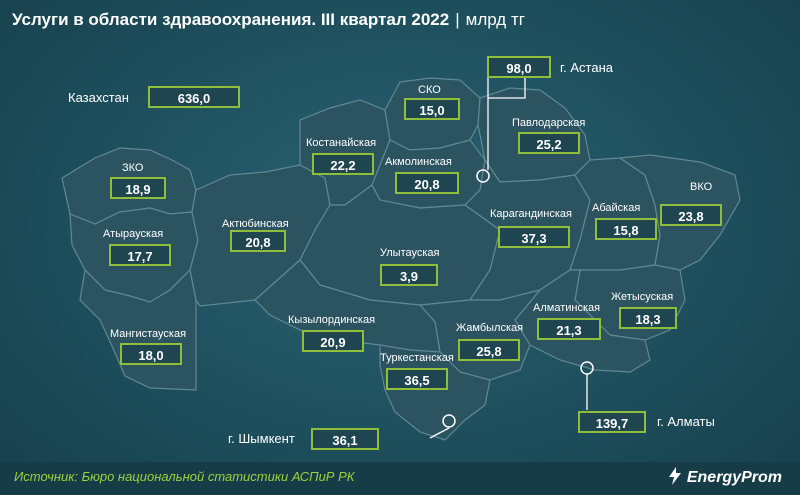 The height and width of the screenshot is (495, 800). What do you see at coordinates (138, 188) in the screenshot?
I see `region-zko-value: 18,9` at bounding box center [138, 188].